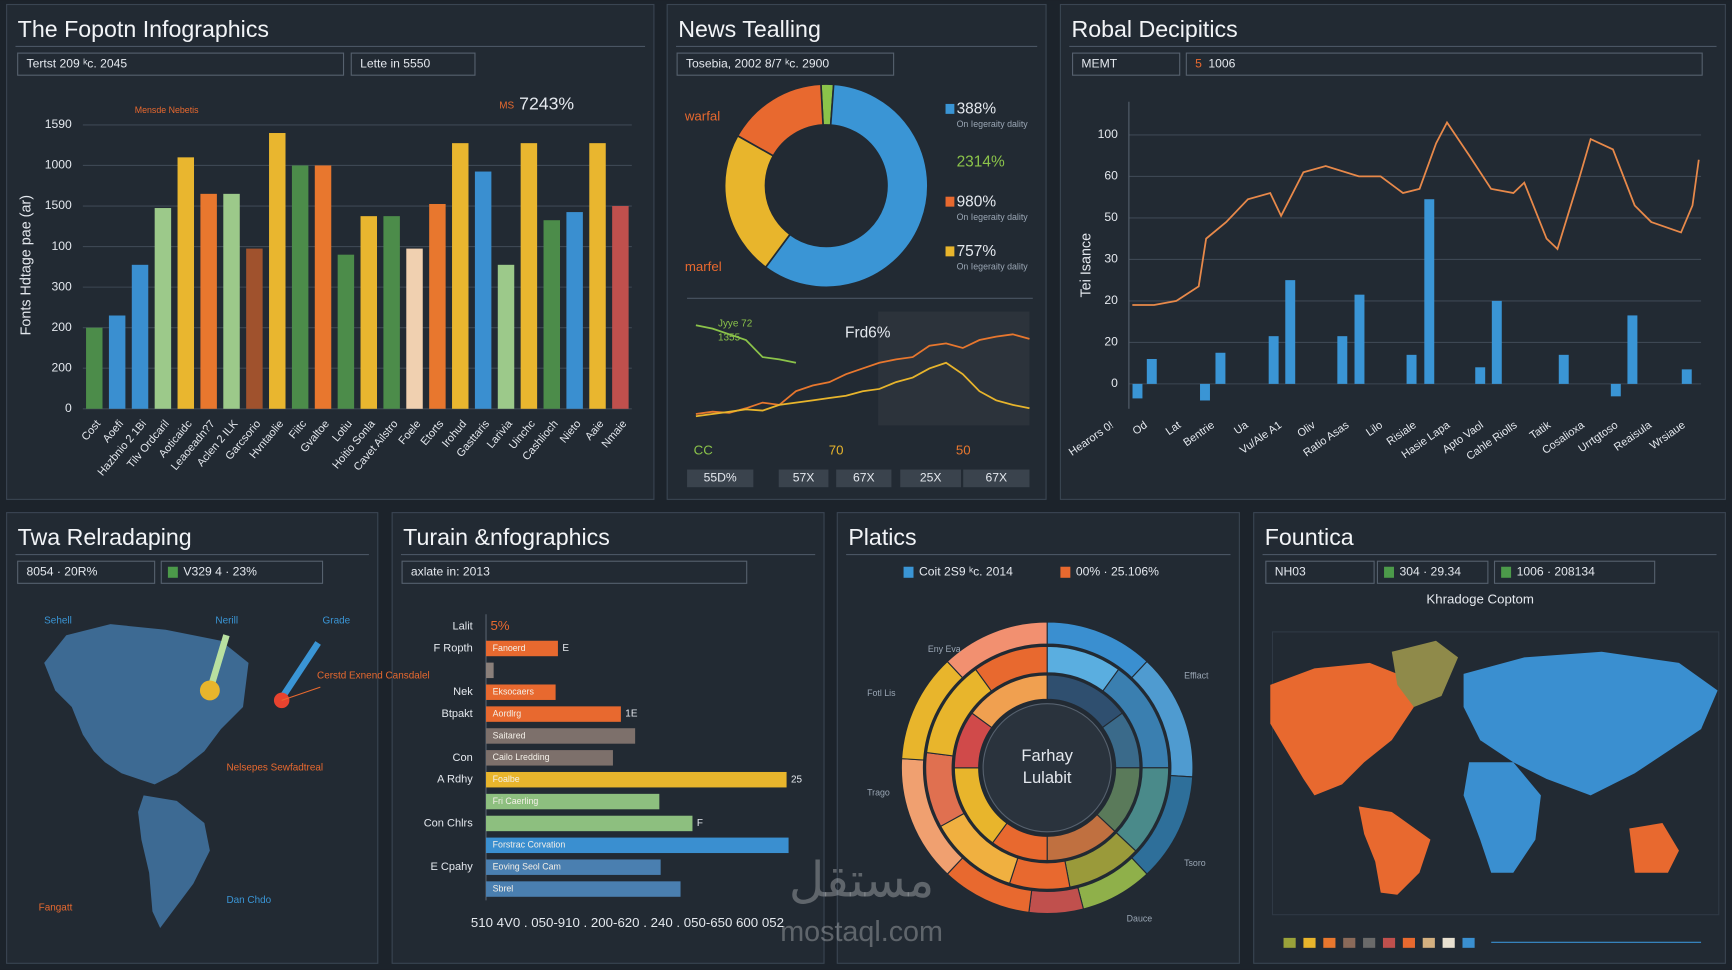 The width and height of the screenshot is (1732, 970). I want to click on annotation: 1355, so click(729, 338).